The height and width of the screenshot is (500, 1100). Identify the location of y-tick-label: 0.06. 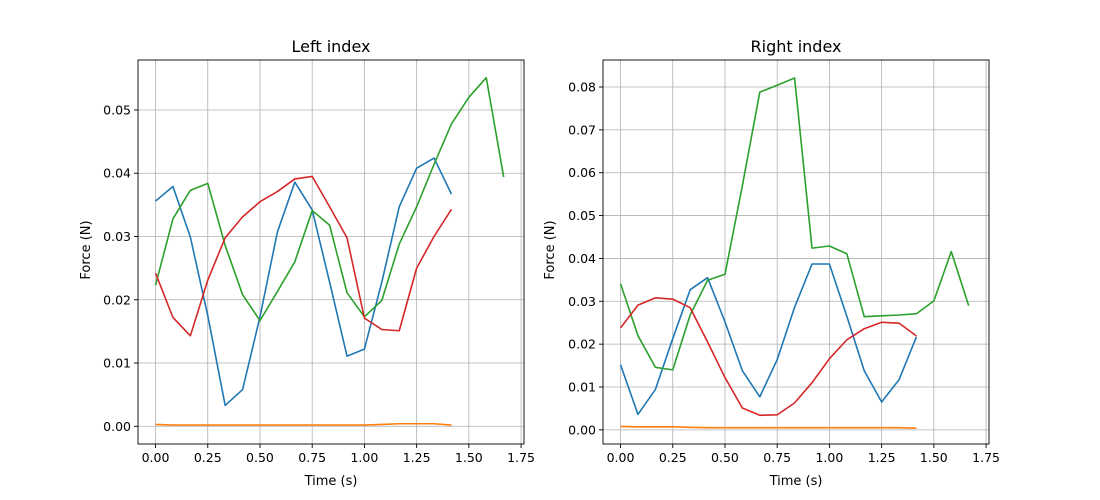
(582, 172).